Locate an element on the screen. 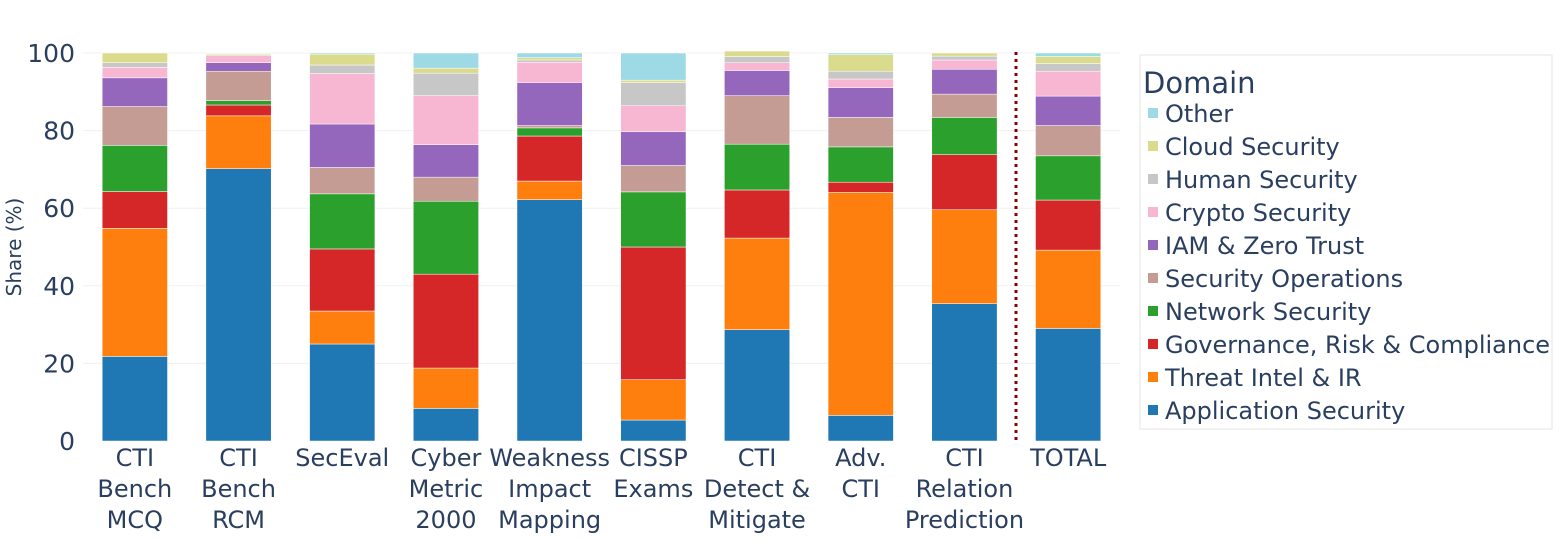 Image resolution: width=1560 pixels, height=540 pixels. legend-title: Domain is located at coordinates (1199, 83).